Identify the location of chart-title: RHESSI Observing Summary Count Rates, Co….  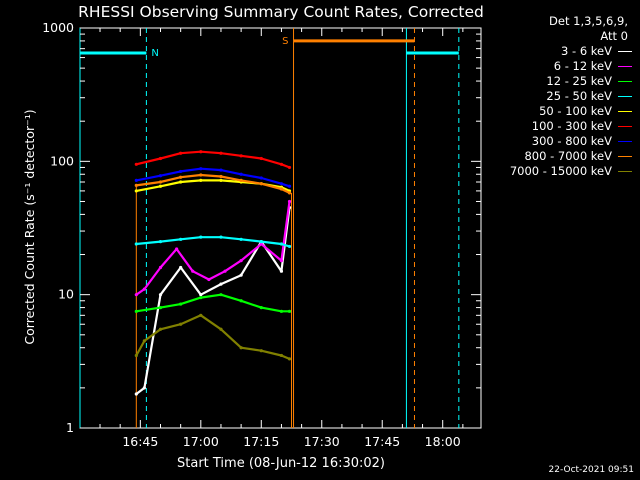
(281, 12).